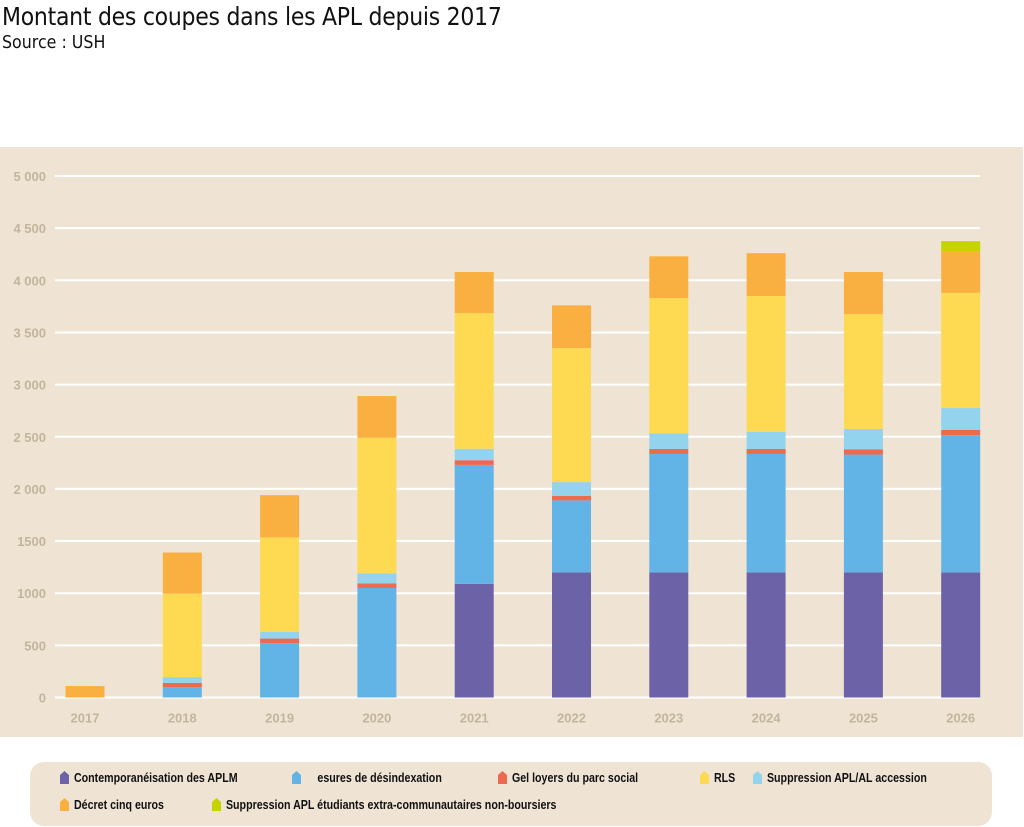 Image resolution: width=1024 pixels, height=827 pixels. What do you see at coordinates (29, 385) in the screenshot?
I see `y-tick-label: 3 000` at bounding box center [29, 385].